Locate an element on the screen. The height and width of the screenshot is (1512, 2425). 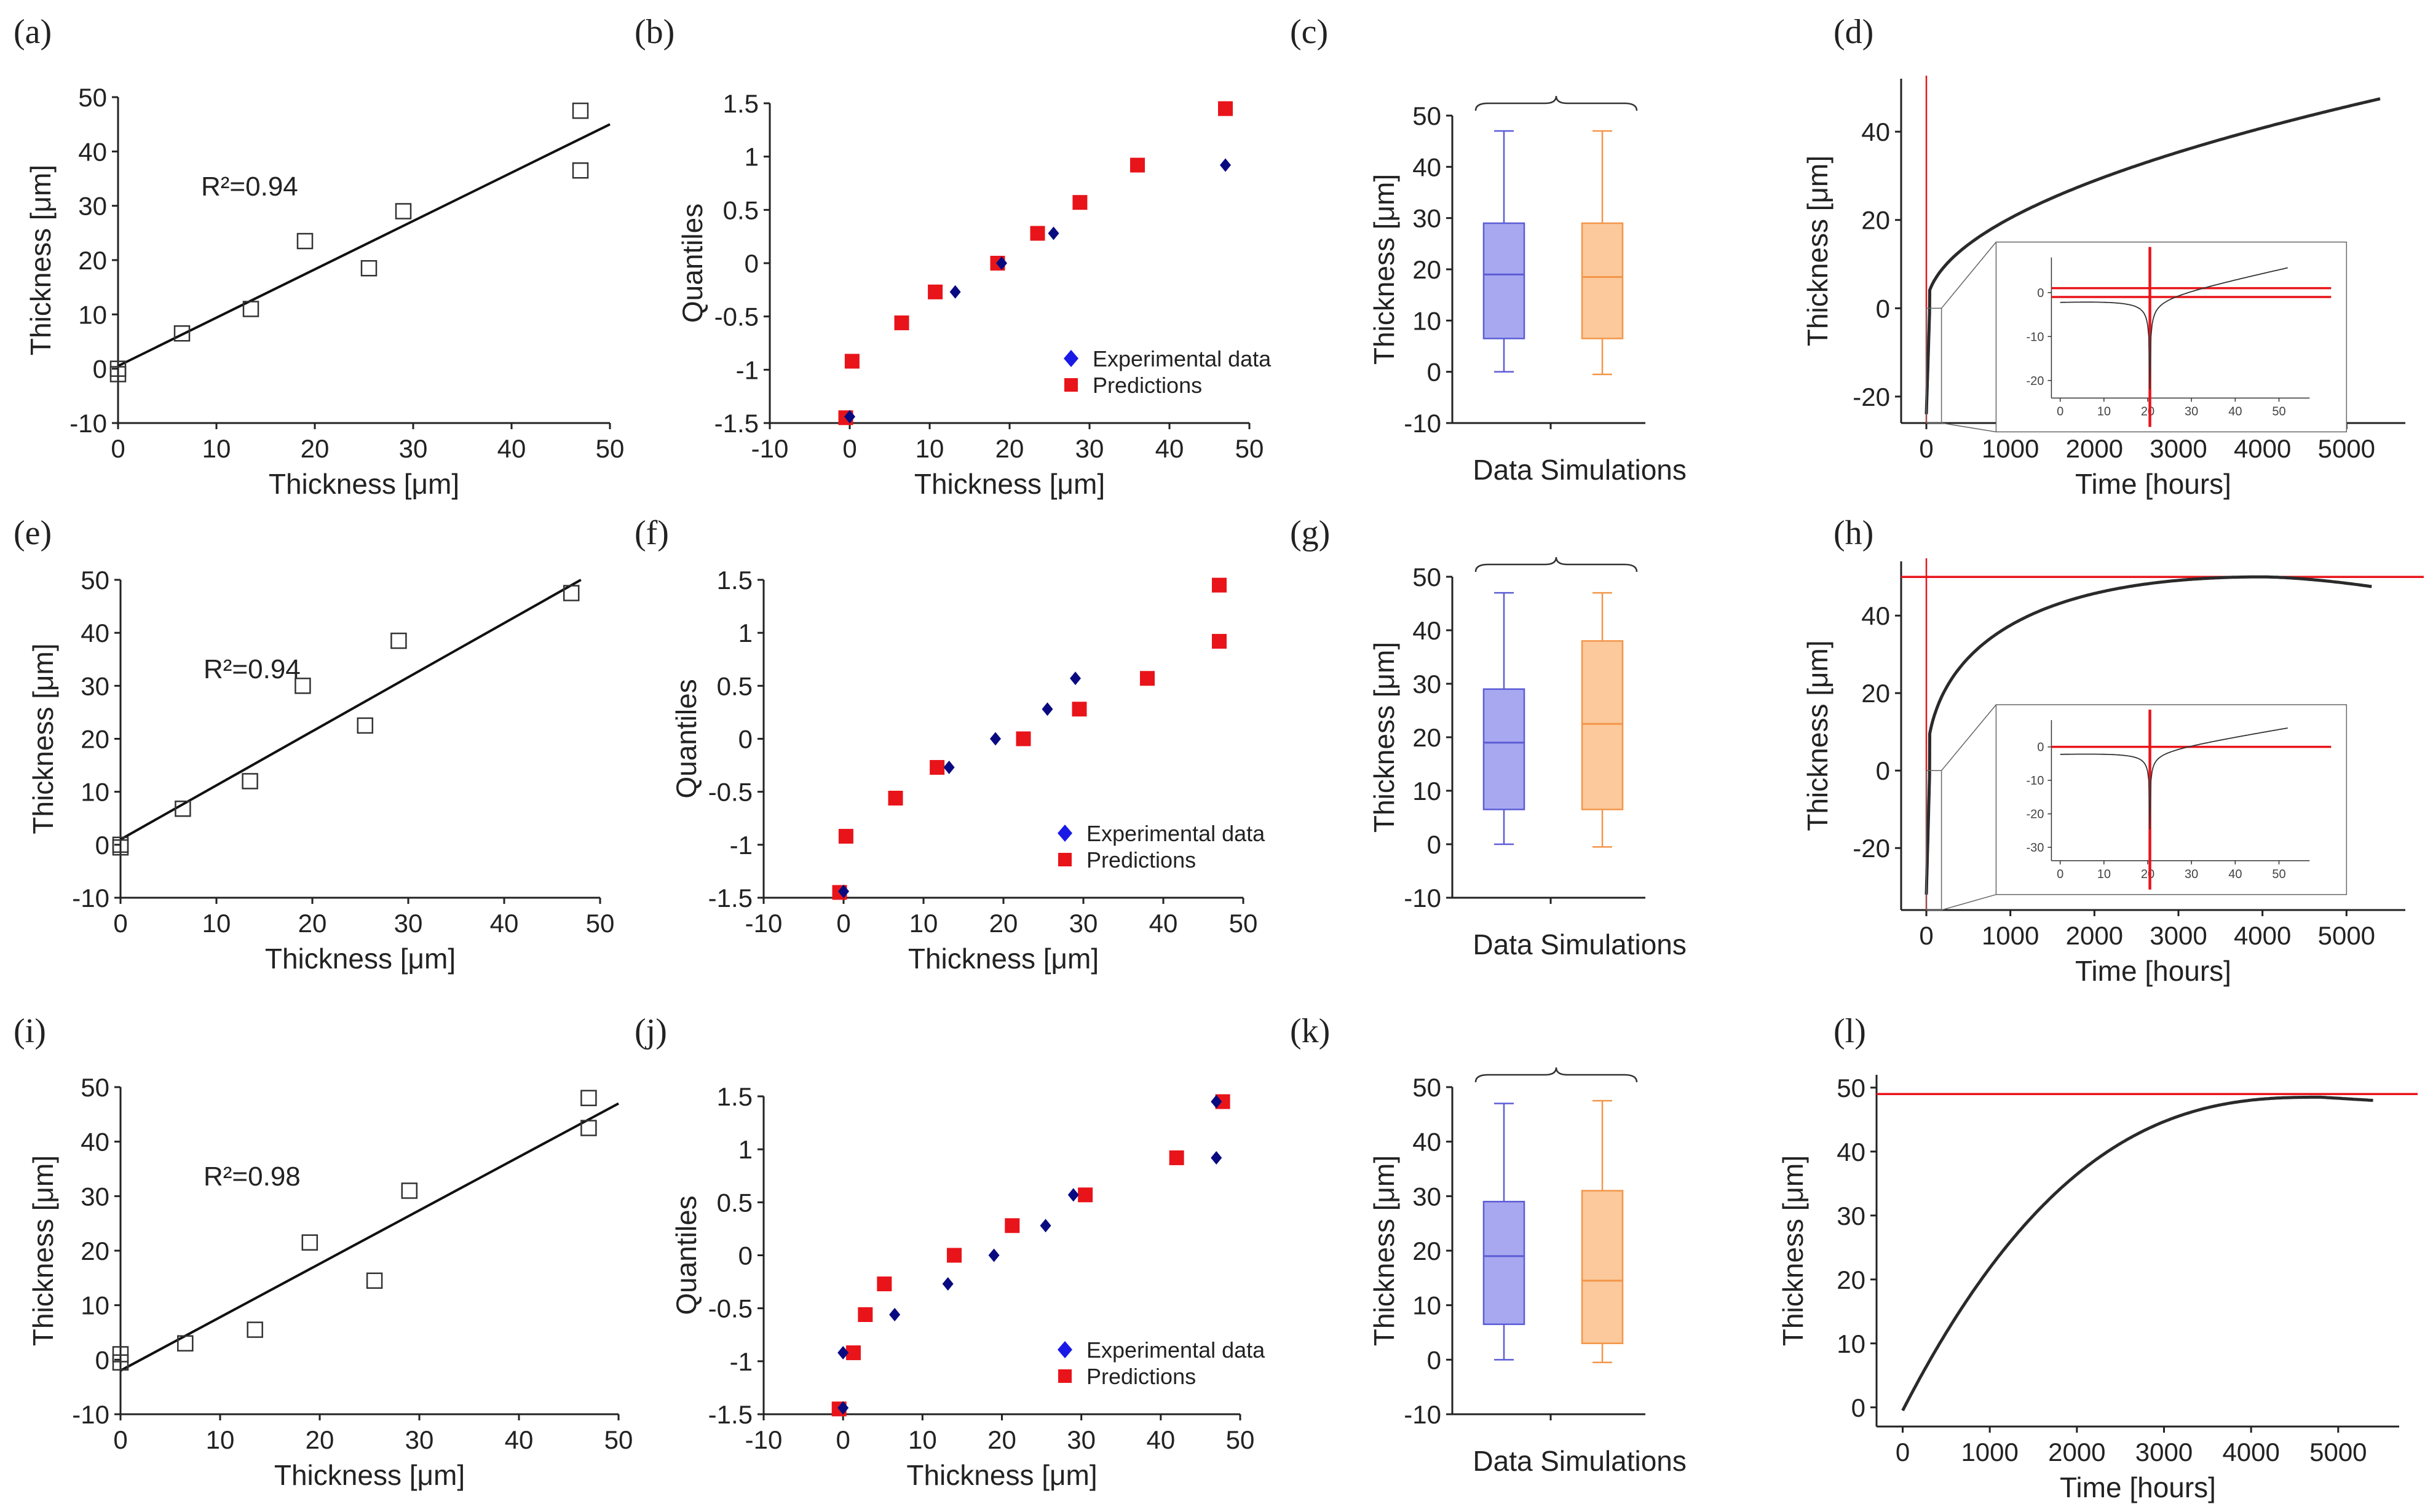
fit-line is located at coordinates (369, 1237).